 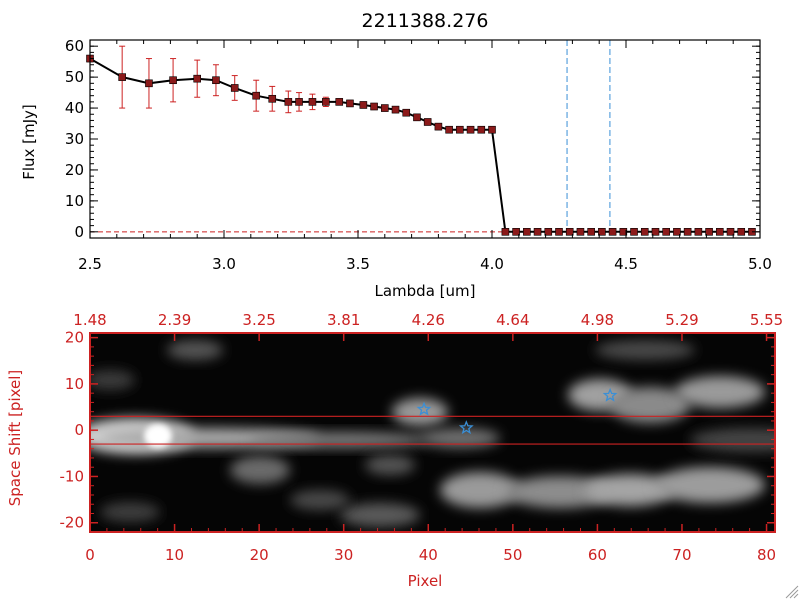 What do you see at coordinates (174, 320) in the screenshot?
I see `top-tick-label: 2.39` at bounding box center [174, 320].